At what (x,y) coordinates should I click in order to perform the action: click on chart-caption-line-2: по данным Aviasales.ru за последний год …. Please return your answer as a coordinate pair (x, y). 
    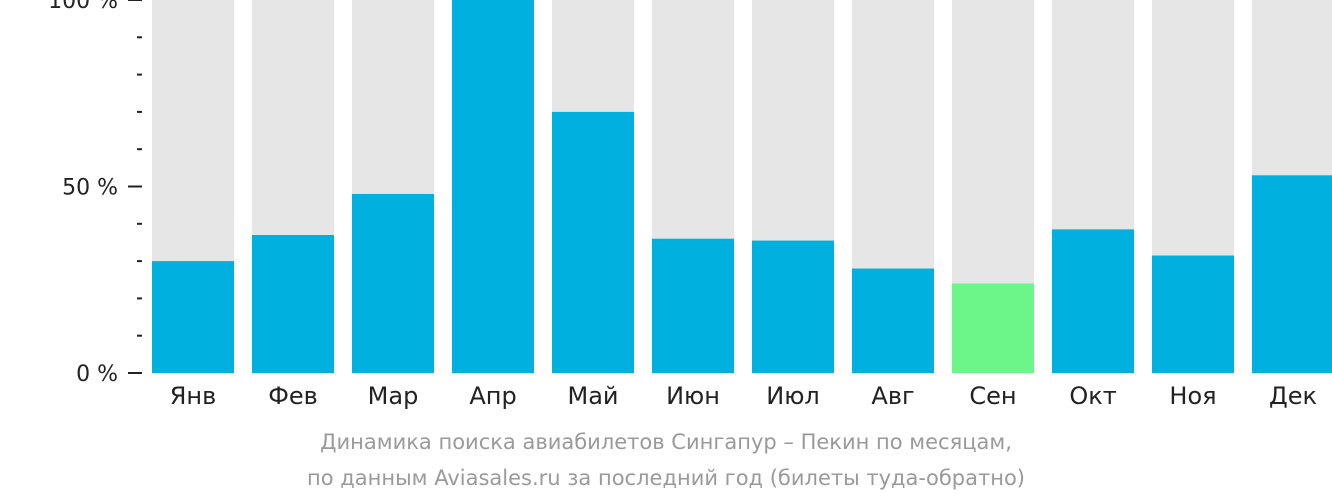
    Looking at the image, I should click on (666, 478).